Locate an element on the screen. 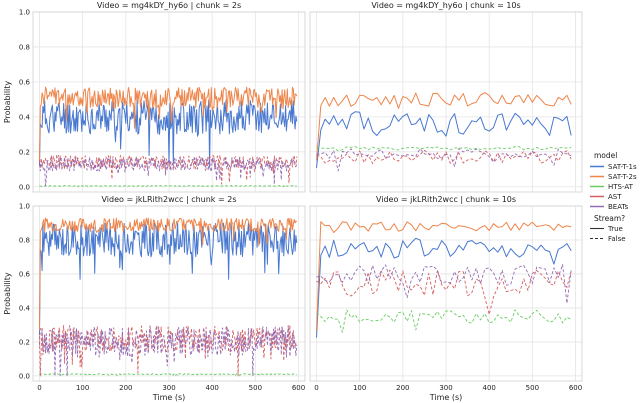  panel-title: Video = mg4kDY_hy6o | chunk = 2s is located at coordinates (169, 5).